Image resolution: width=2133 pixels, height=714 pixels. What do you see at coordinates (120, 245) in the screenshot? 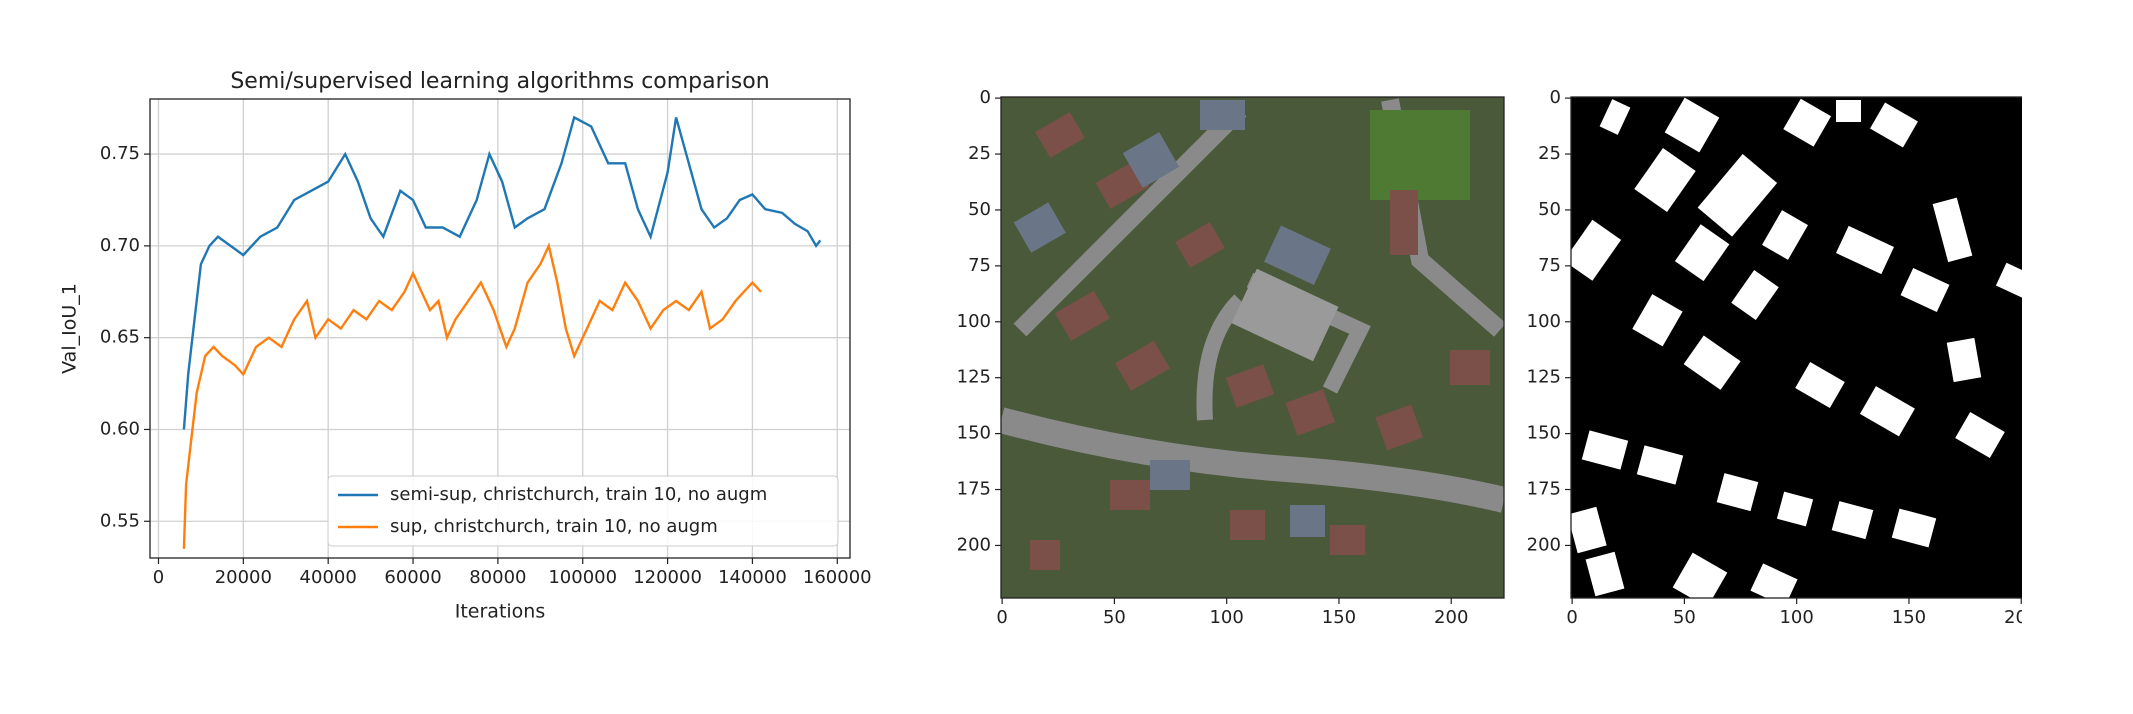
I see `y-tick-label: 0.70` at bounding box center [120, 245].